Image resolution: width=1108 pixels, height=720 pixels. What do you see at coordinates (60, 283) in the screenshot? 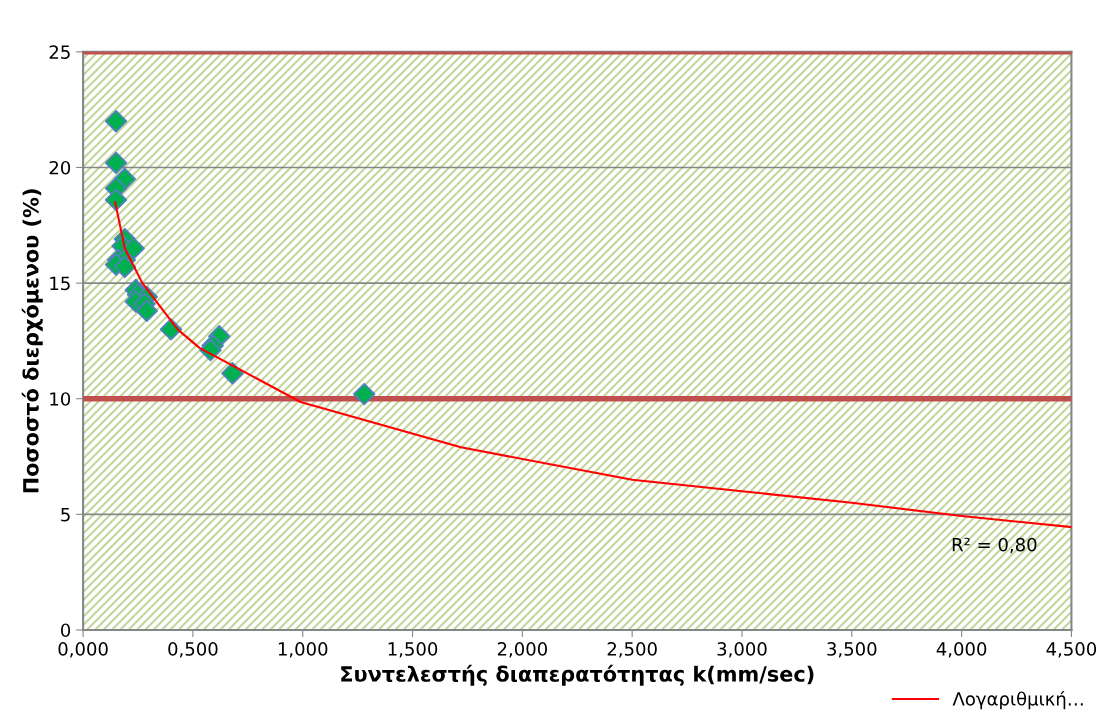
I see `y-tick-label: 15` at bounding box center [60, 283].